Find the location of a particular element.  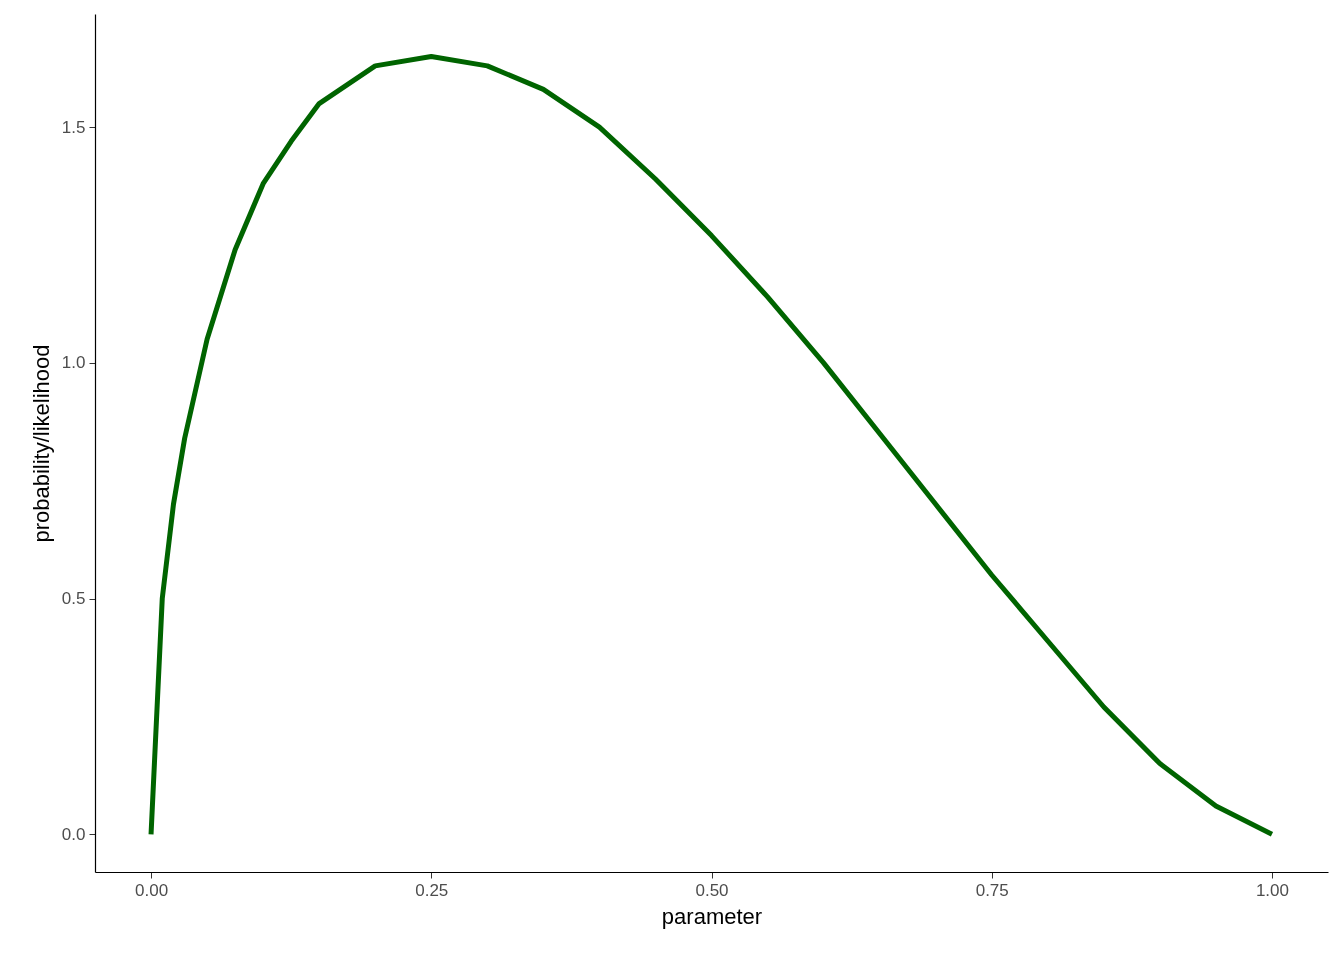

x-tick-label: 0.75 is located at coordinates (992, 890).